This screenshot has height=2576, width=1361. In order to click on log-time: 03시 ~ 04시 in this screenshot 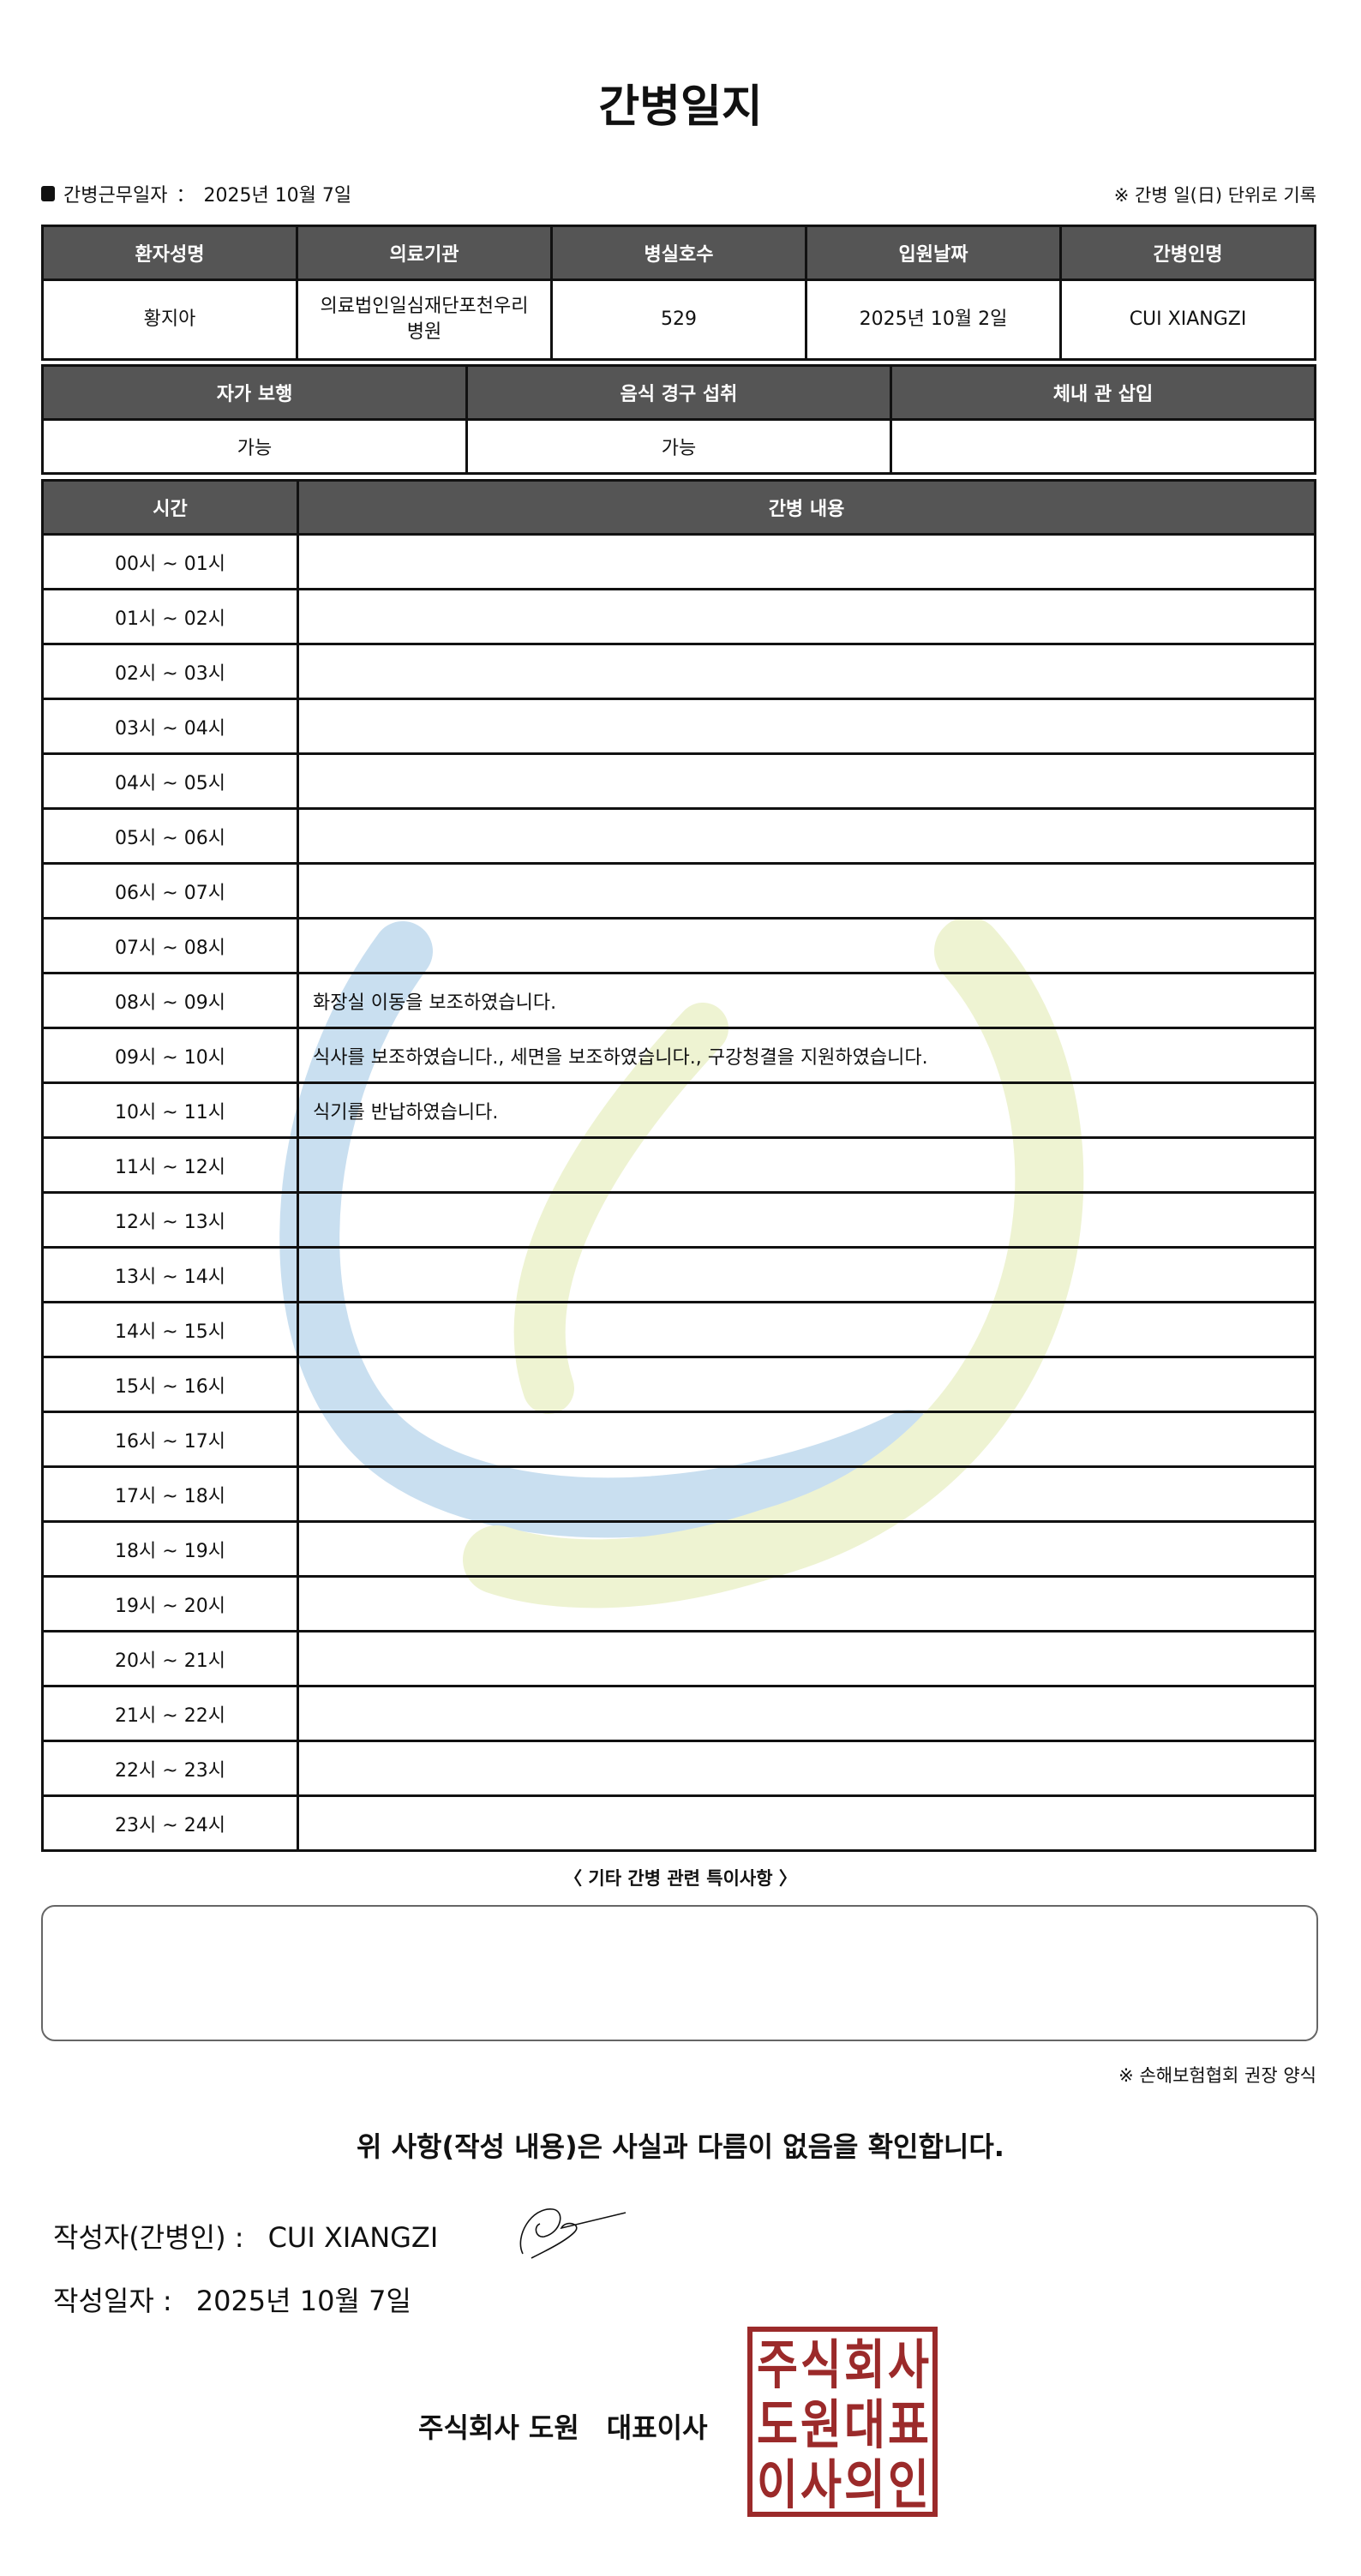, I will do `click(170, 726)`.